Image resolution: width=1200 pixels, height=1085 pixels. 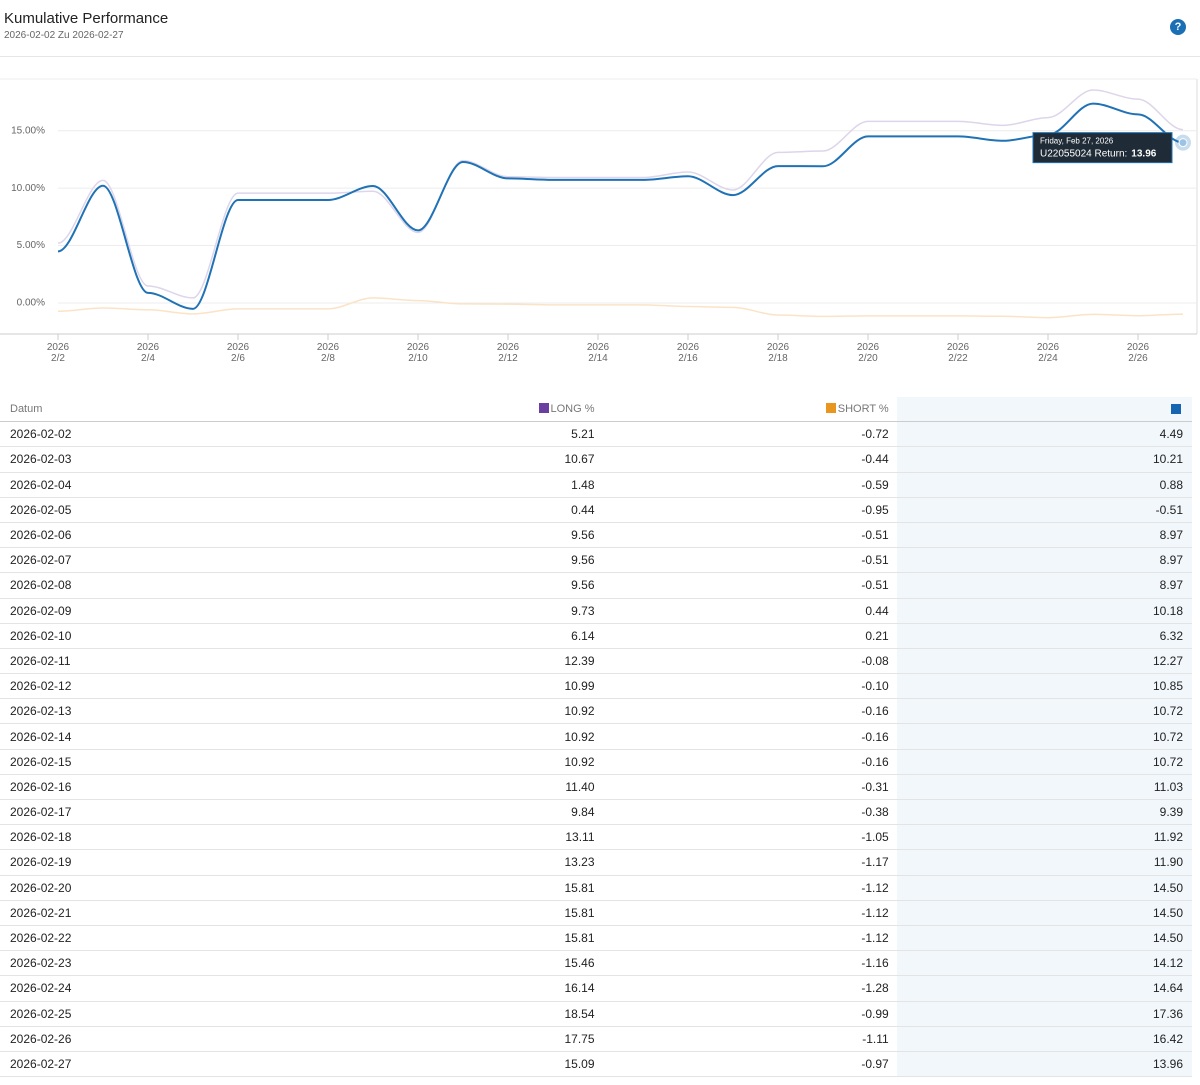 What do you see at coordinates (778, 353) in the screenshot?
I see `x-tick-label: 2026 2/18` at bounding box center [778, 353].